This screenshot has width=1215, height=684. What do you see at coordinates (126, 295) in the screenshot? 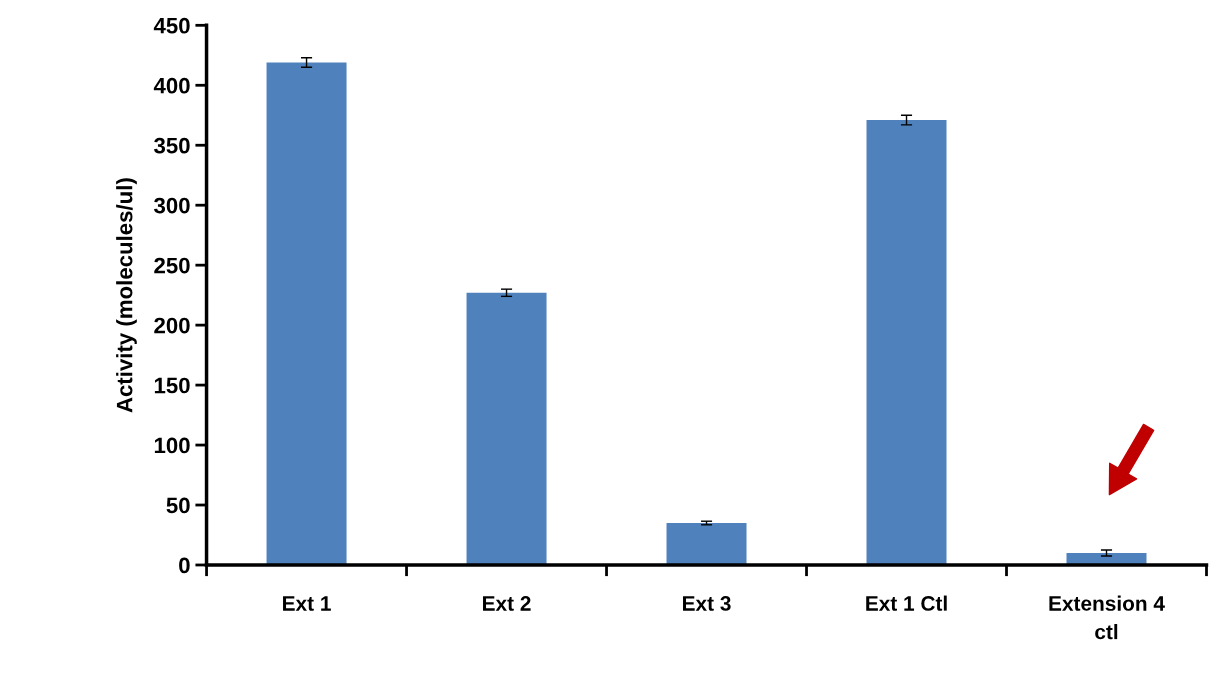
I see `y-axis-title: Activity (molecules/ul)` at bounding box center [126, 295].